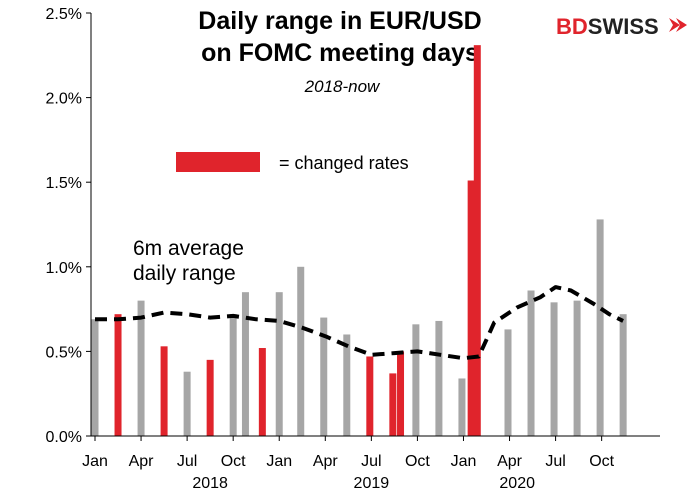 The width and height of the screenshot is (700, 499). I want to click on svg-text: BDSWISS, so click(607, 26).